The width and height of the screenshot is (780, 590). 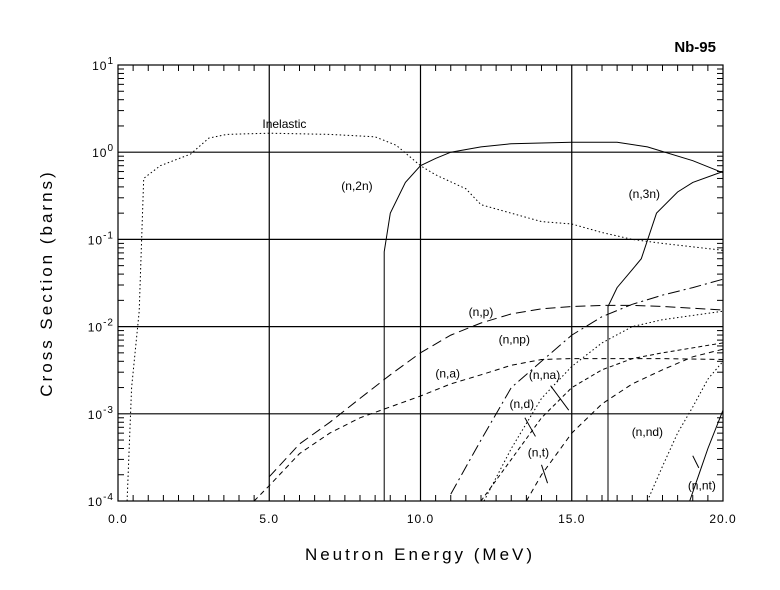 I want to click on series-label: (n,p), so click(x=481, y=312).